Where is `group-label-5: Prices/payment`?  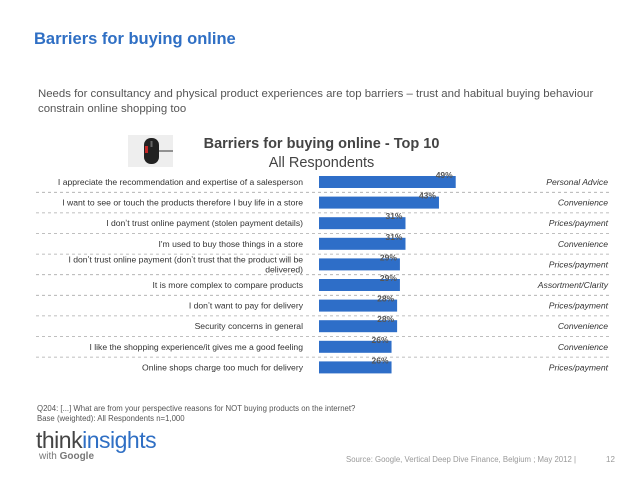
group-label-5: Prices/payment is located at coordinates (579, 264).